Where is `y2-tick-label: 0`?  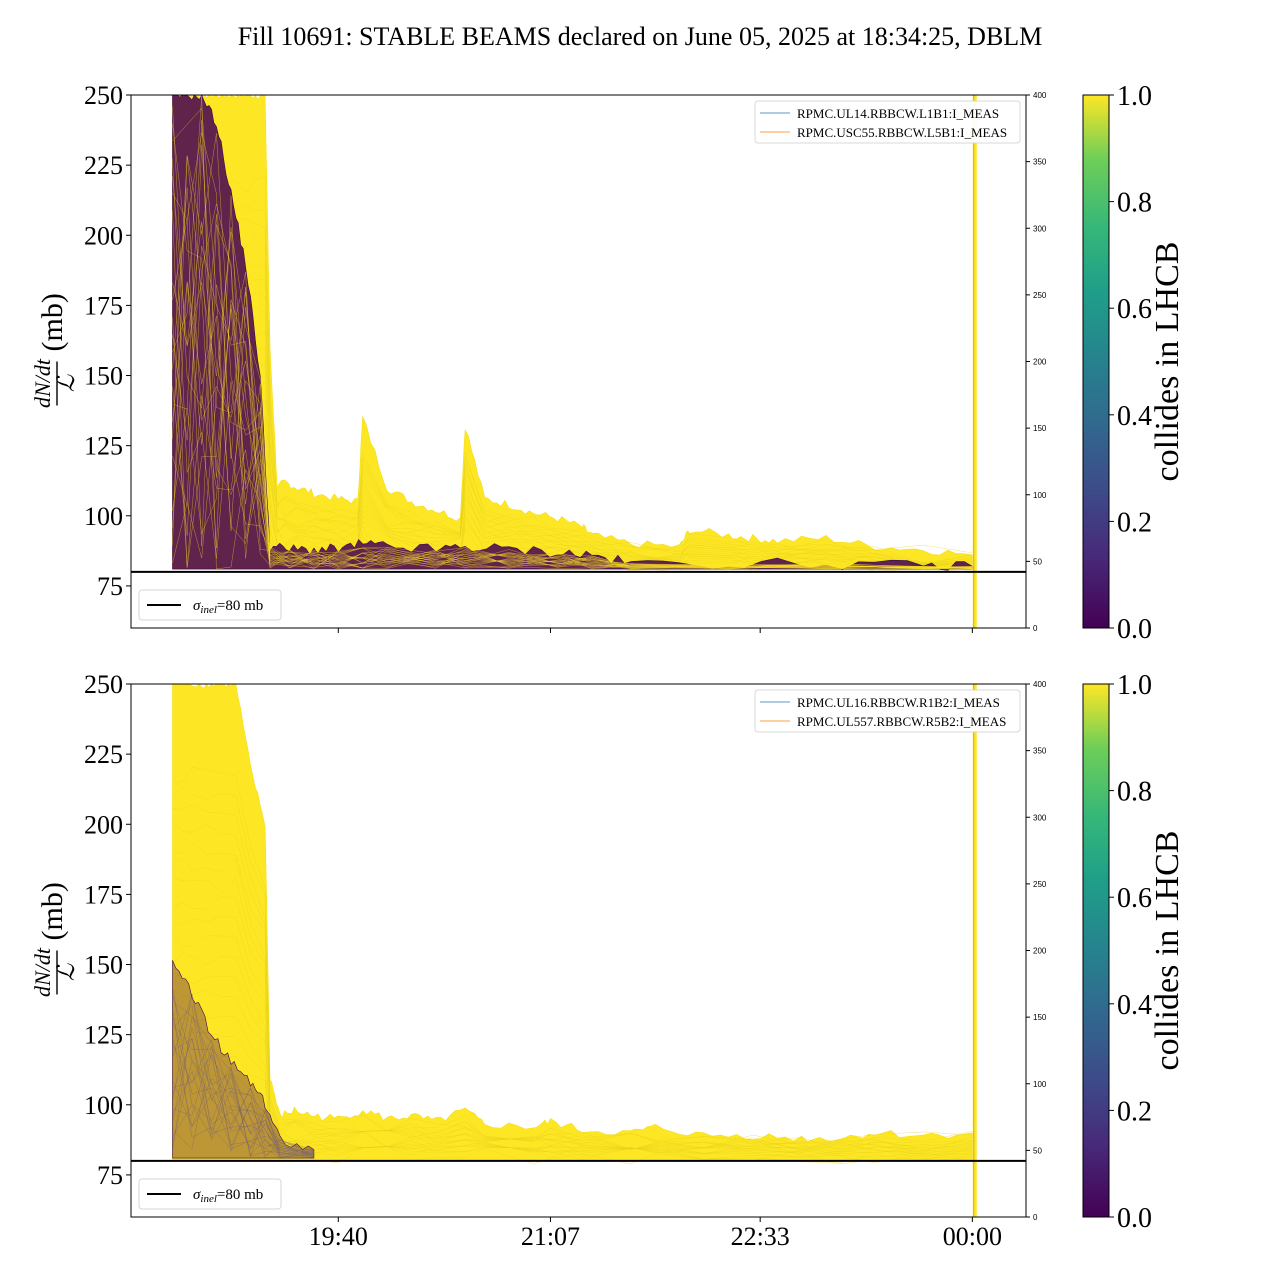 y2-tick-label: 0 is located at coordinates (1035, 628).